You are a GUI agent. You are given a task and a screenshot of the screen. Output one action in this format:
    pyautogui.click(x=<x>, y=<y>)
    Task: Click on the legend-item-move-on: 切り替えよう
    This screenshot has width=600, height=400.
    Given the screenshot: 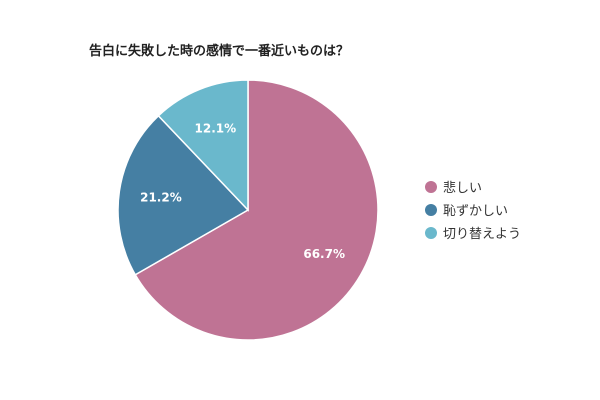 What is the action you would take?
    pyautogui.click(x=473, y=232)
    